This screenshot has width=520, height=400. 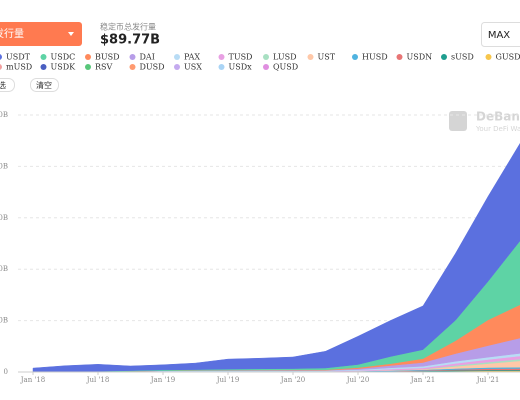 I want to click on legend-label: DUSD, so click(x=152, y=67).